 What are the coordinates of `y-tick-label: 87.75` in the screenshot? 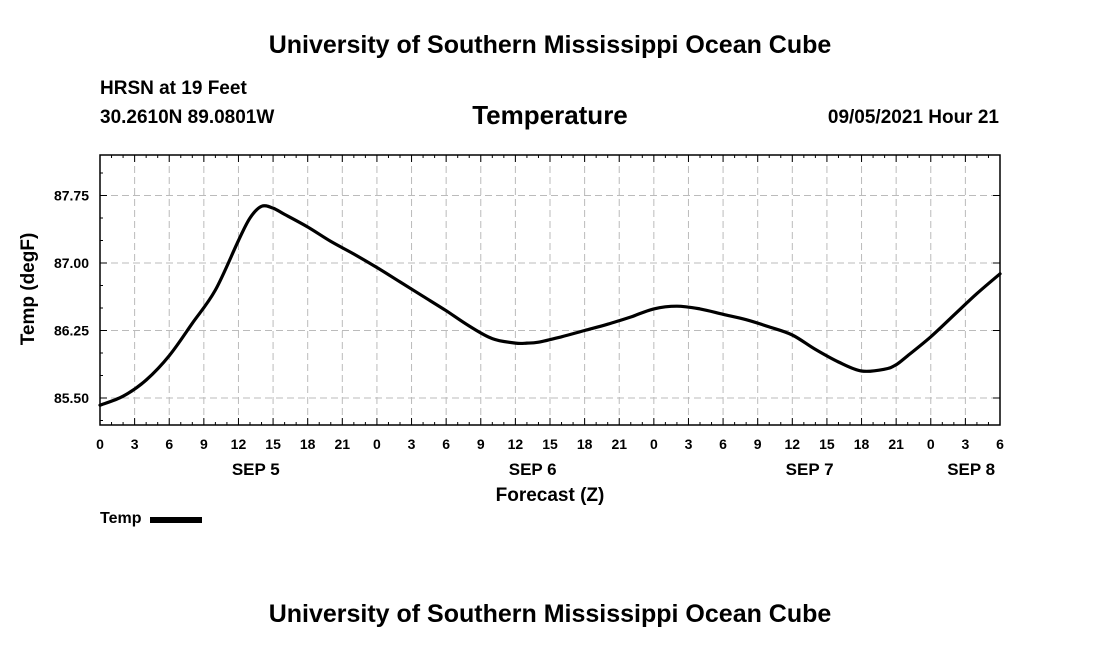 It's located at (71, 196).